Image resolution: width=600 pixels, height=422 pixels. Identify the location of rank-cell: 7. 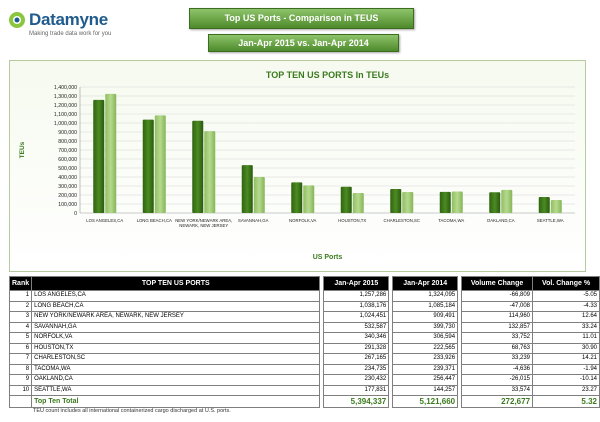
(20, 359).